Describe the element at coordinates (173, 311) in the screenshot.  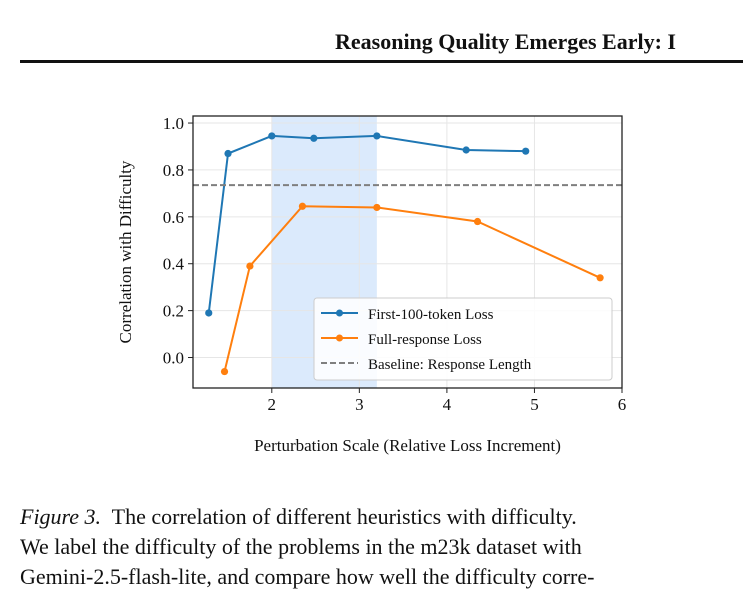
I see `y-tick-label: 0.2` at that location.